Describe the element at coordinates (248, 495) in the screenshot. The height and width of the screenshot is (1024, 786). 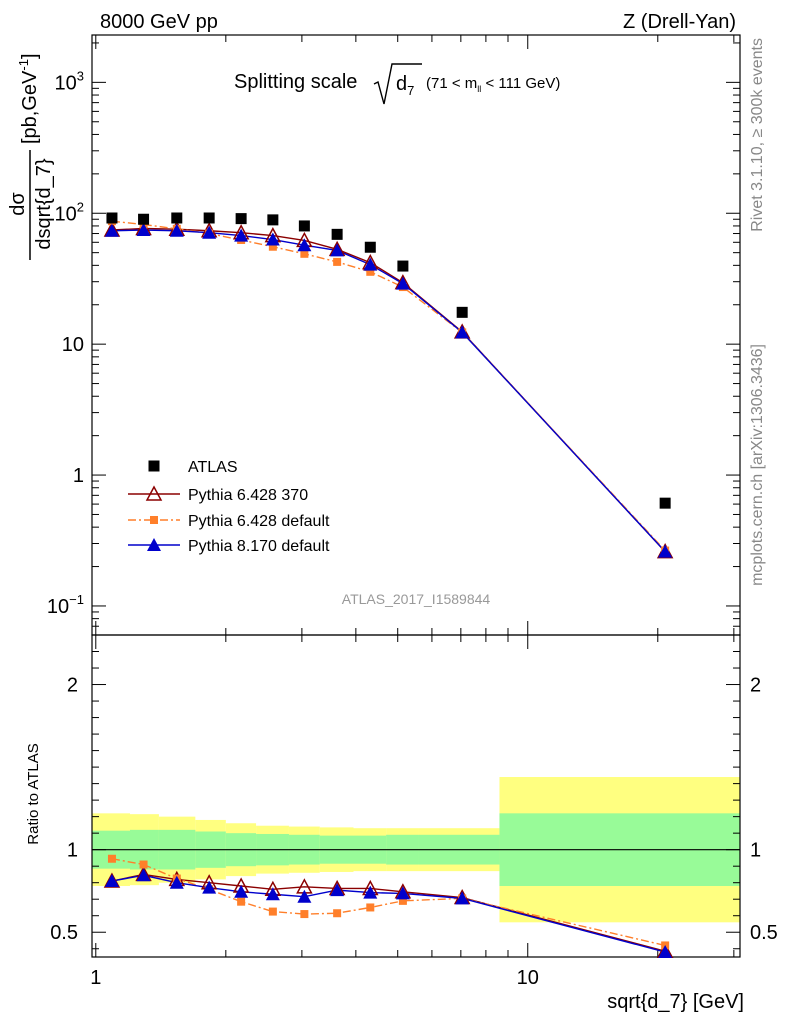
I see `legend-label: Pythia 6.428 370` at that location.